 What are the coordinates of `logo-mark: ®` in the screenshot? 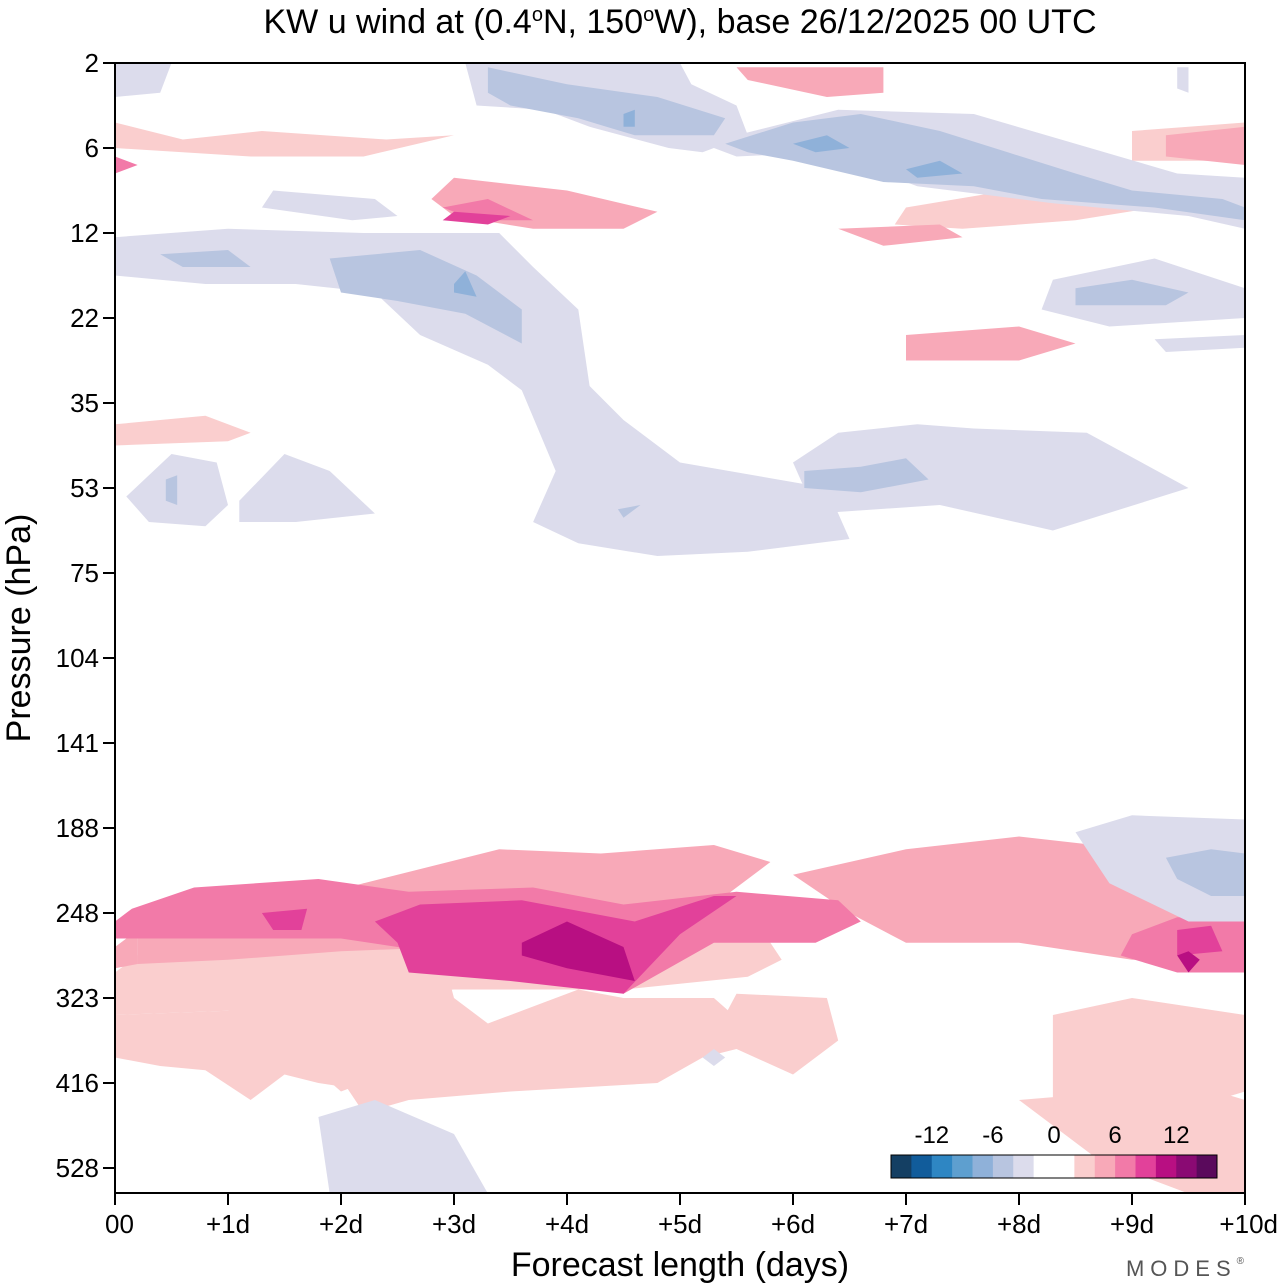 It's located at (1243, 1261).